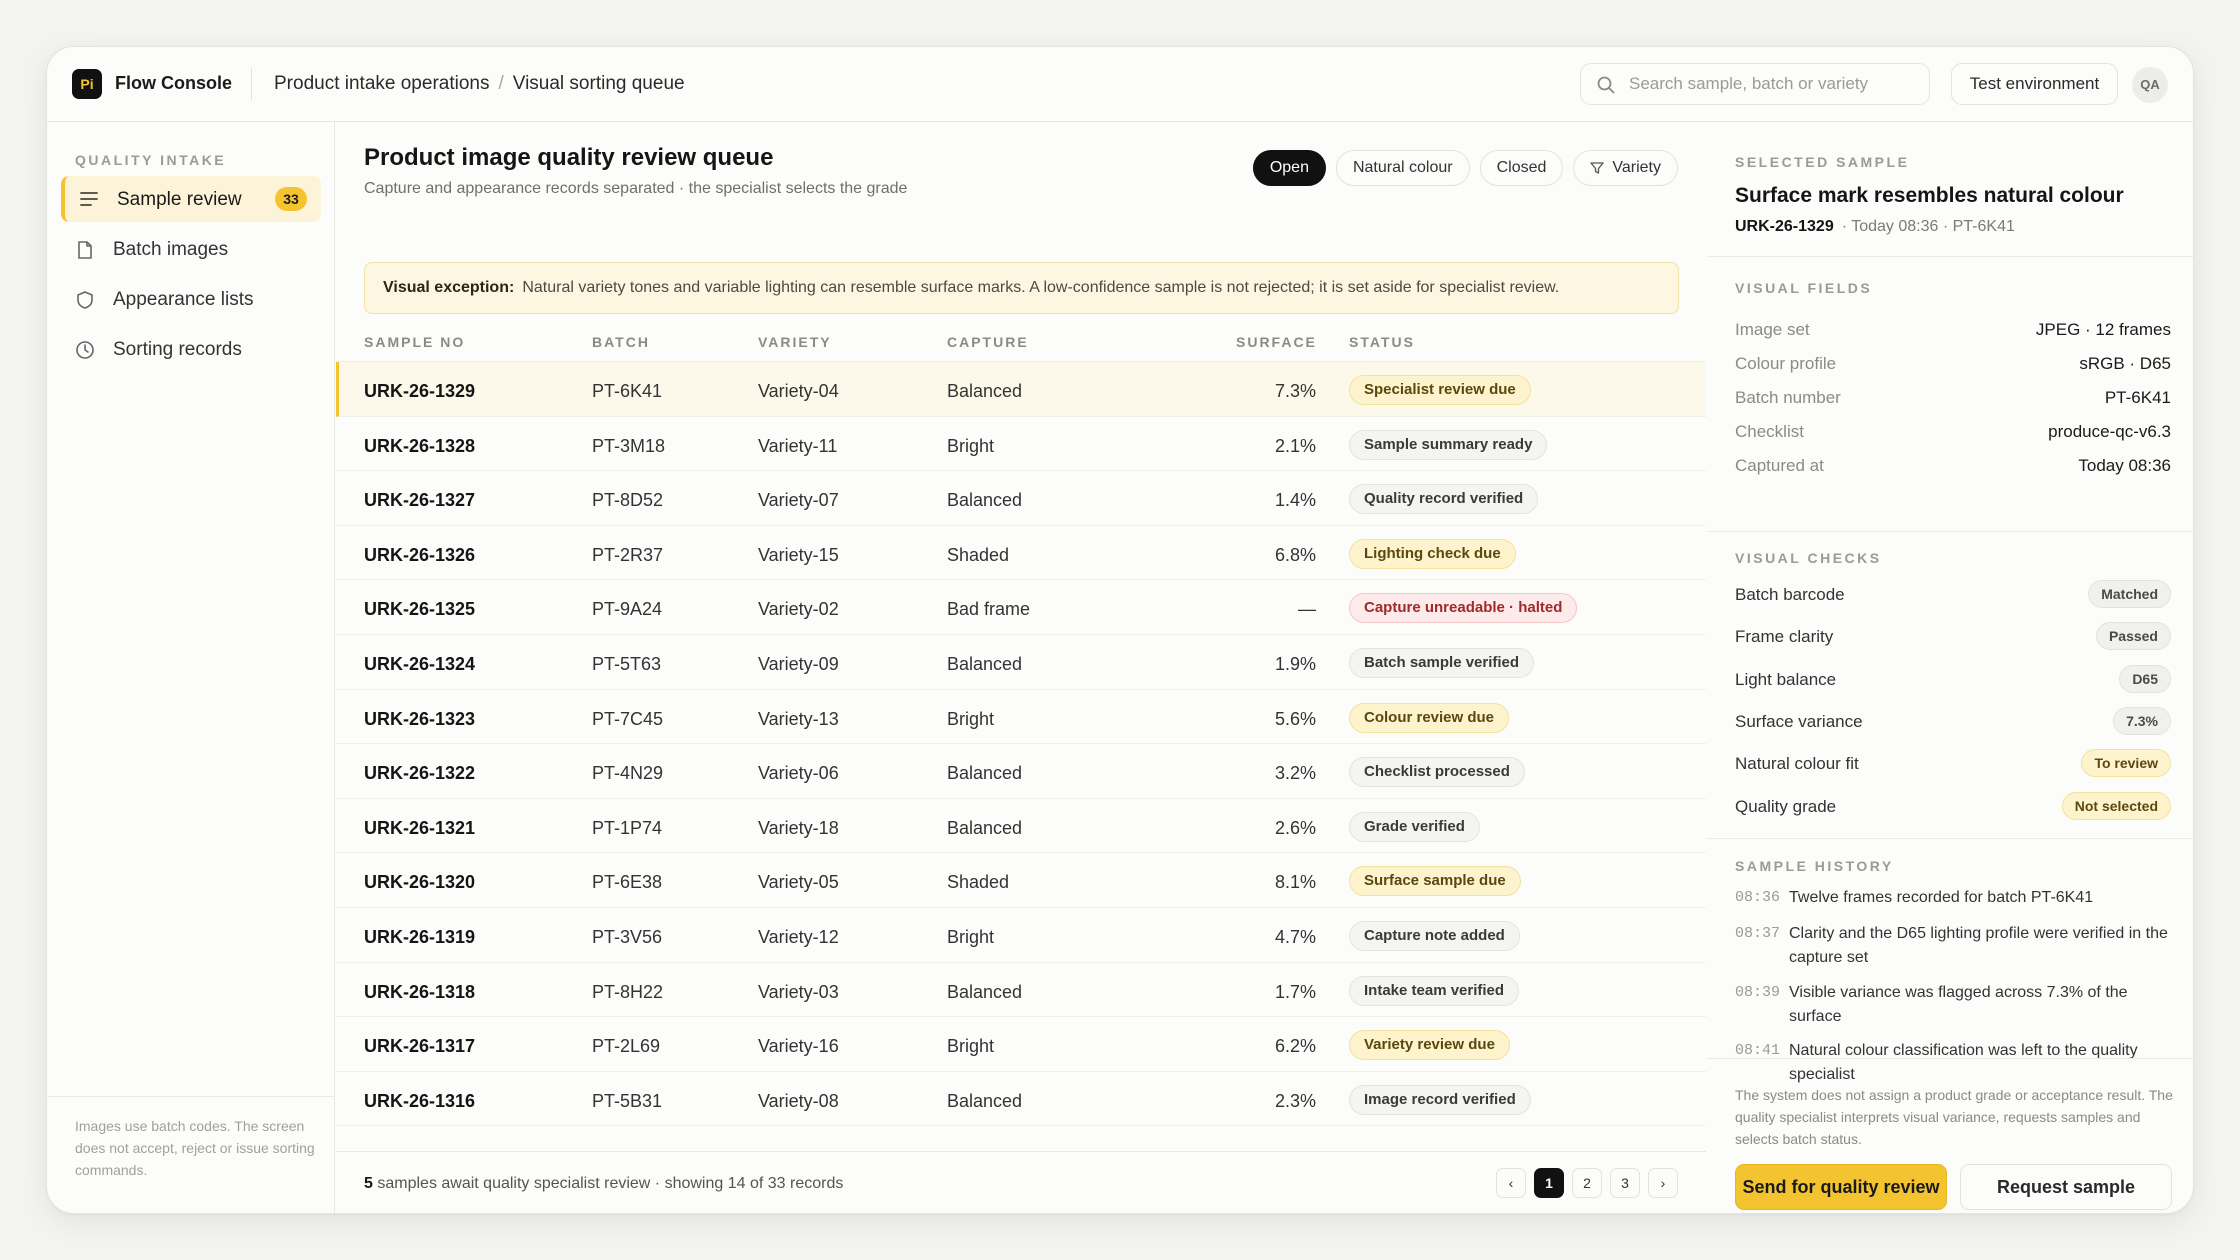  Describe the element at coordinates (1276, 342) in the screenshot. I see `column-header-surface: SURFACE` at that location.